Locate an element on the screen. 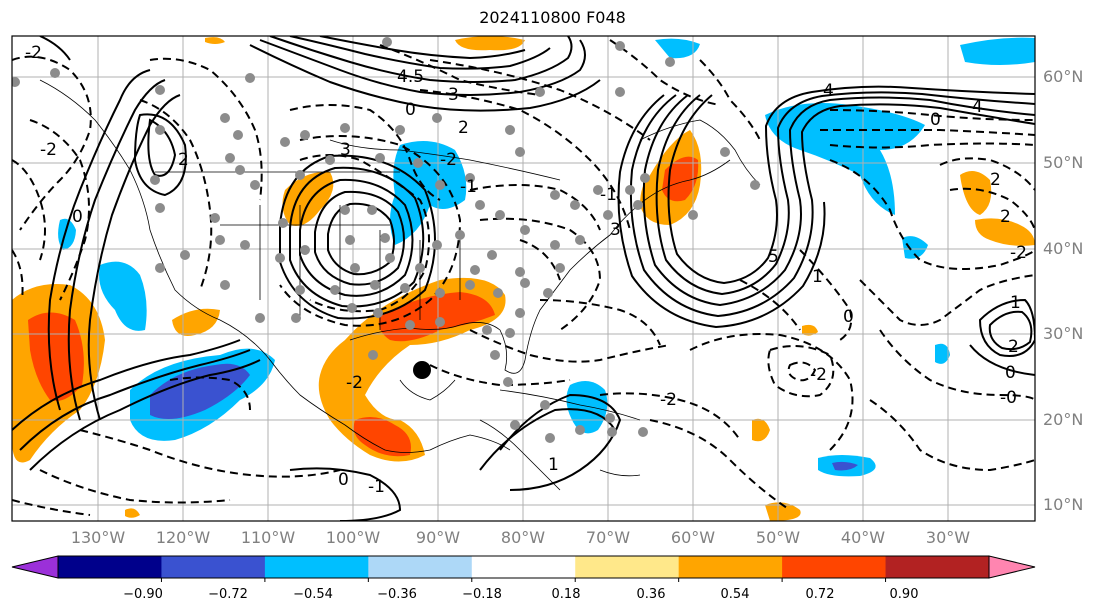 The height and width of the screenshot is (615, 1105). colorbar-tick-label: 0.54 is located at coordinates (735, 594).